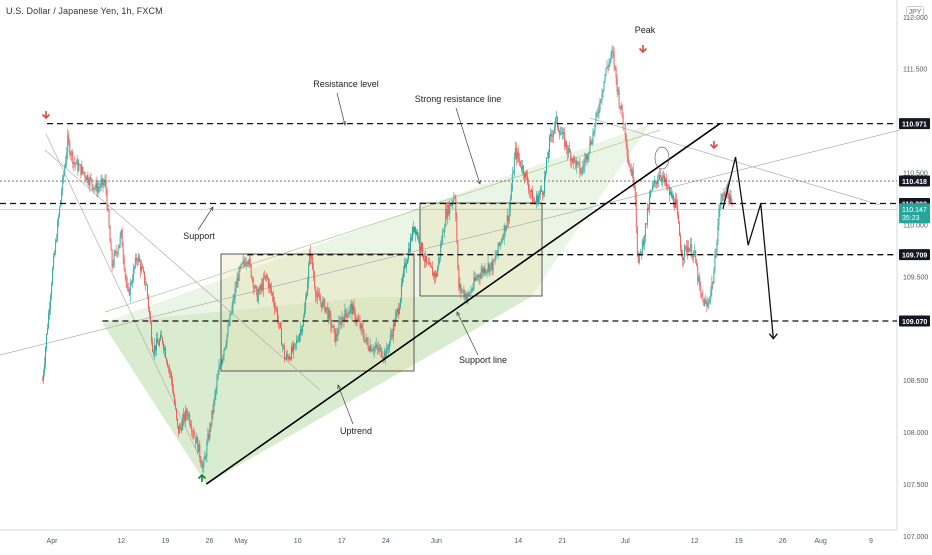 Image resolution: width=932 pixels, height=555 pixels. Describe the element at coordinates (915, 537) in the screenshot. I see `price-tick-8: 107.000` at that location.